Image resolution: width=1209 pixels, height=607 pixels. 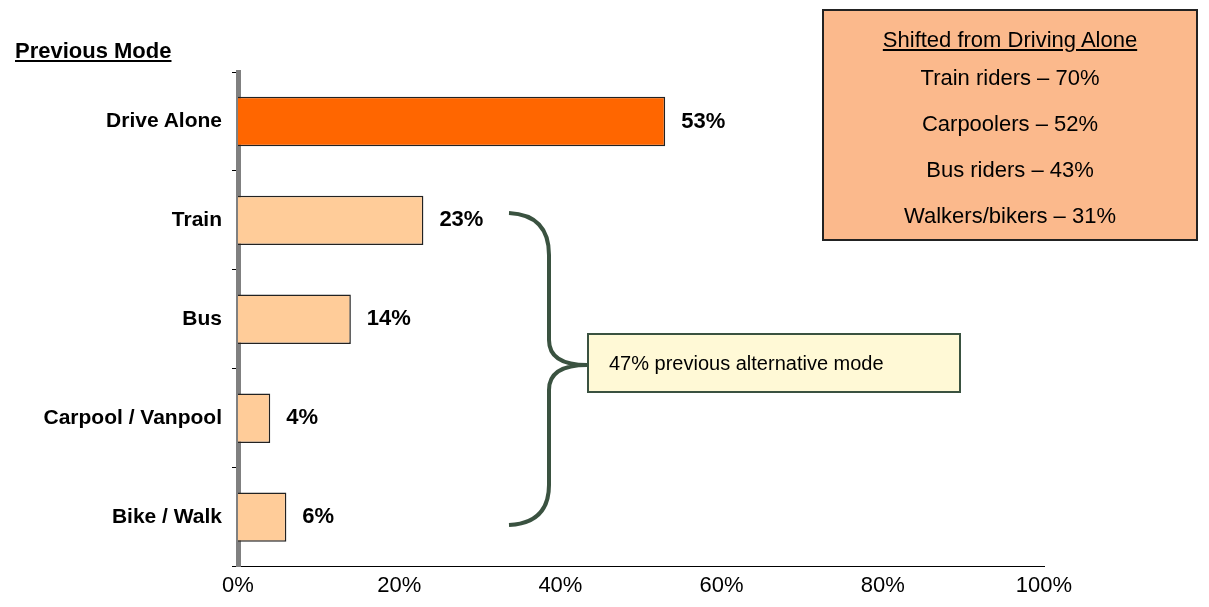 I want to click on x-tick-label: 100%, so click(x=1044, y=584).